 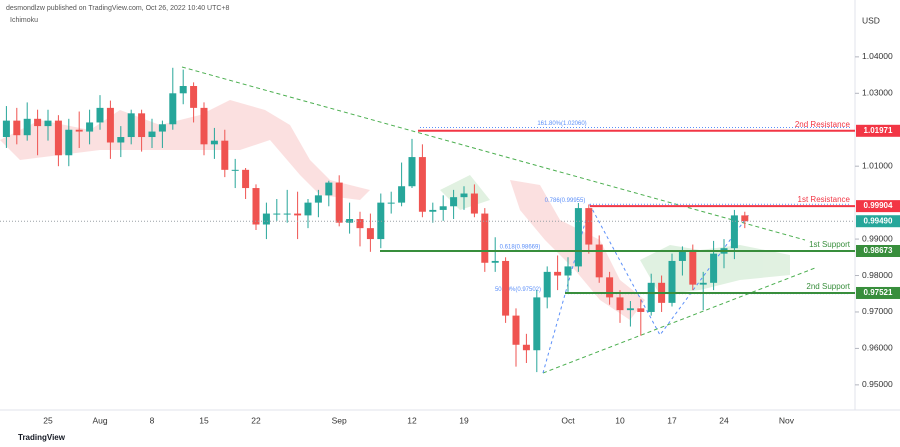 What do you see at coordinates (877, 311) in the screenshot?
I see `y-tick-label: 0.97000` at bounding box center [877, 311].